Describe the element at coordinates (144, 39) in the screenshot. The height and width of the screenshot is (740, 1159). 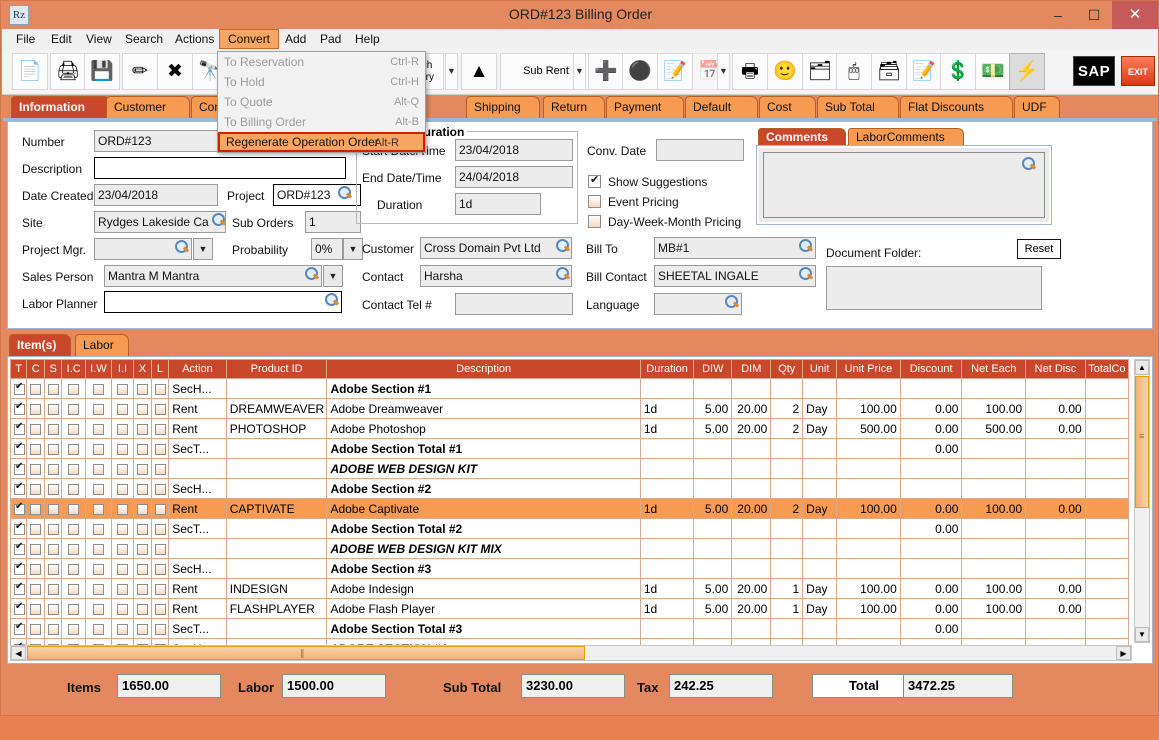
I see `menu-search: Search` at that location.